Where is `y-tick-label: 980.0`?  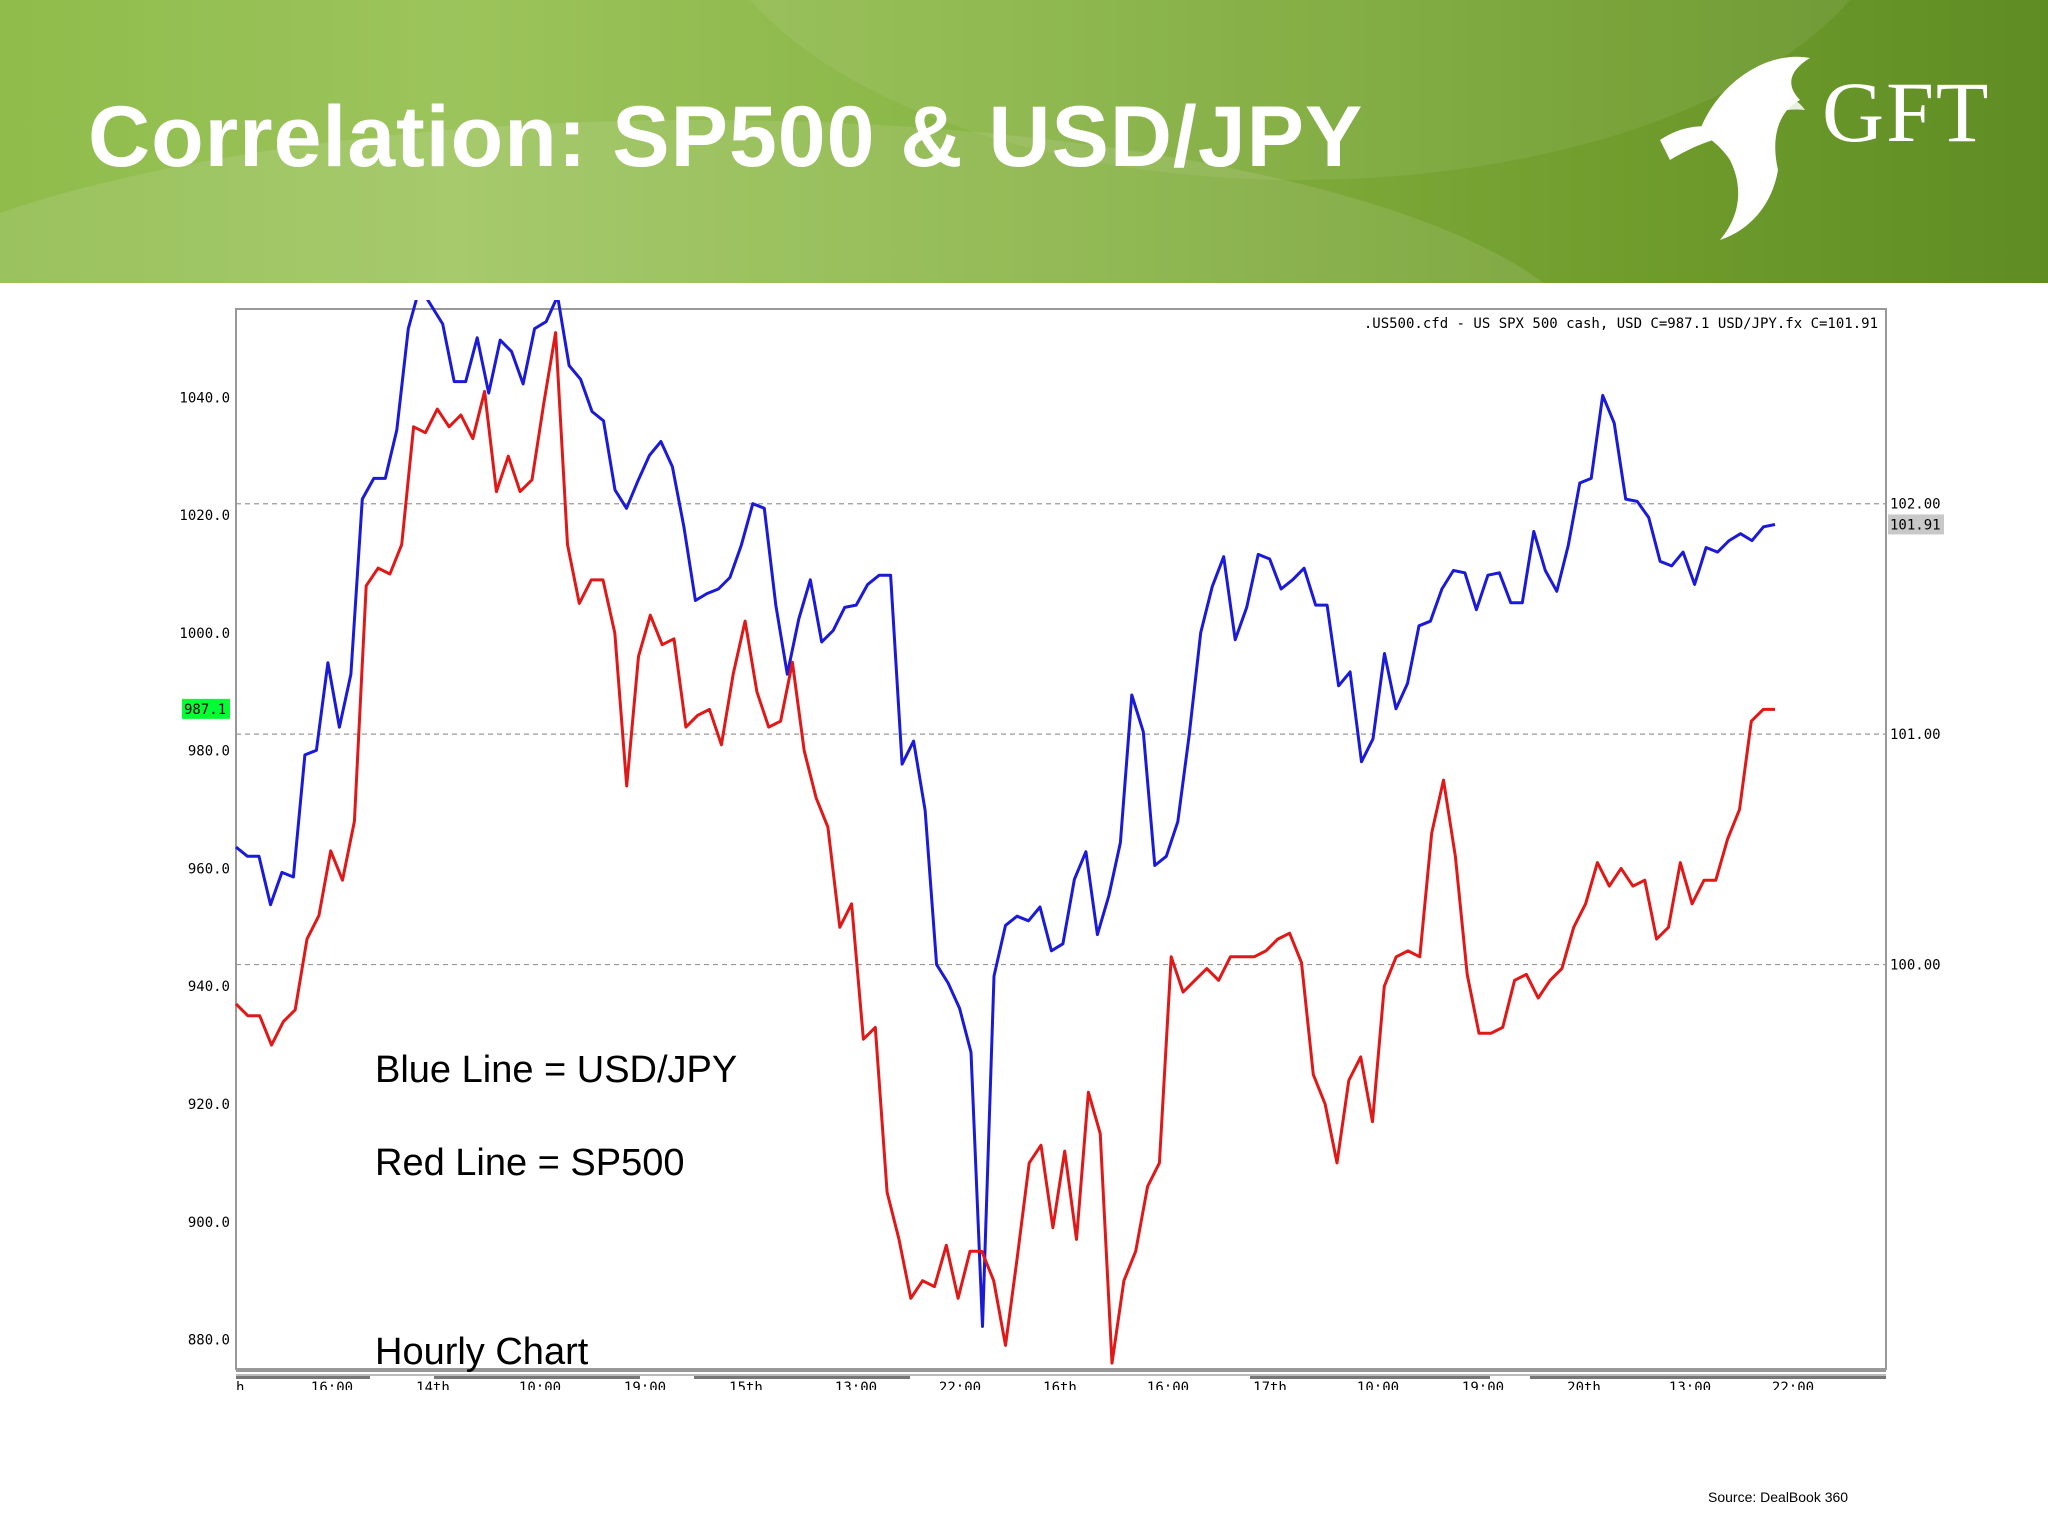 y-tick-label: 980.0 is located at coordinates (209, 752).